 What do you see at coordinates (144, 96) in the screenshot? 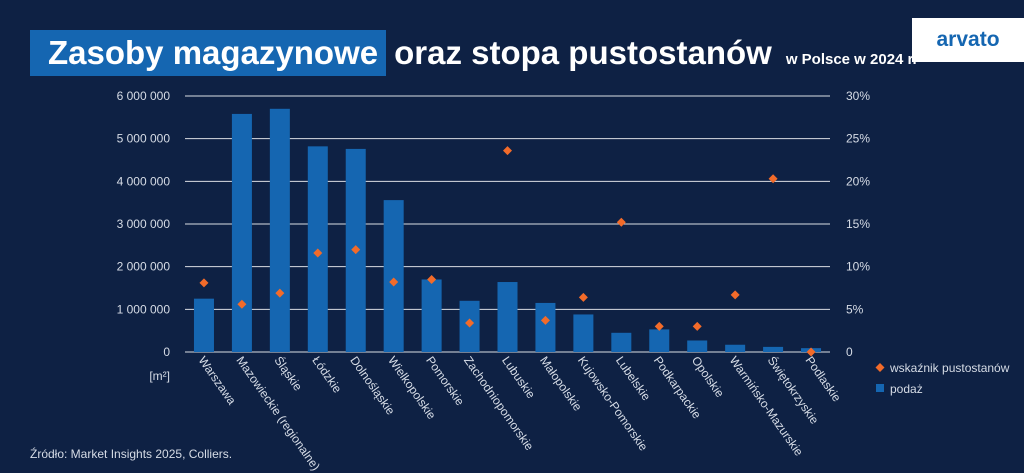
I see `y-left-tick-label: 6 000 000` at bounding box center [144, 96].